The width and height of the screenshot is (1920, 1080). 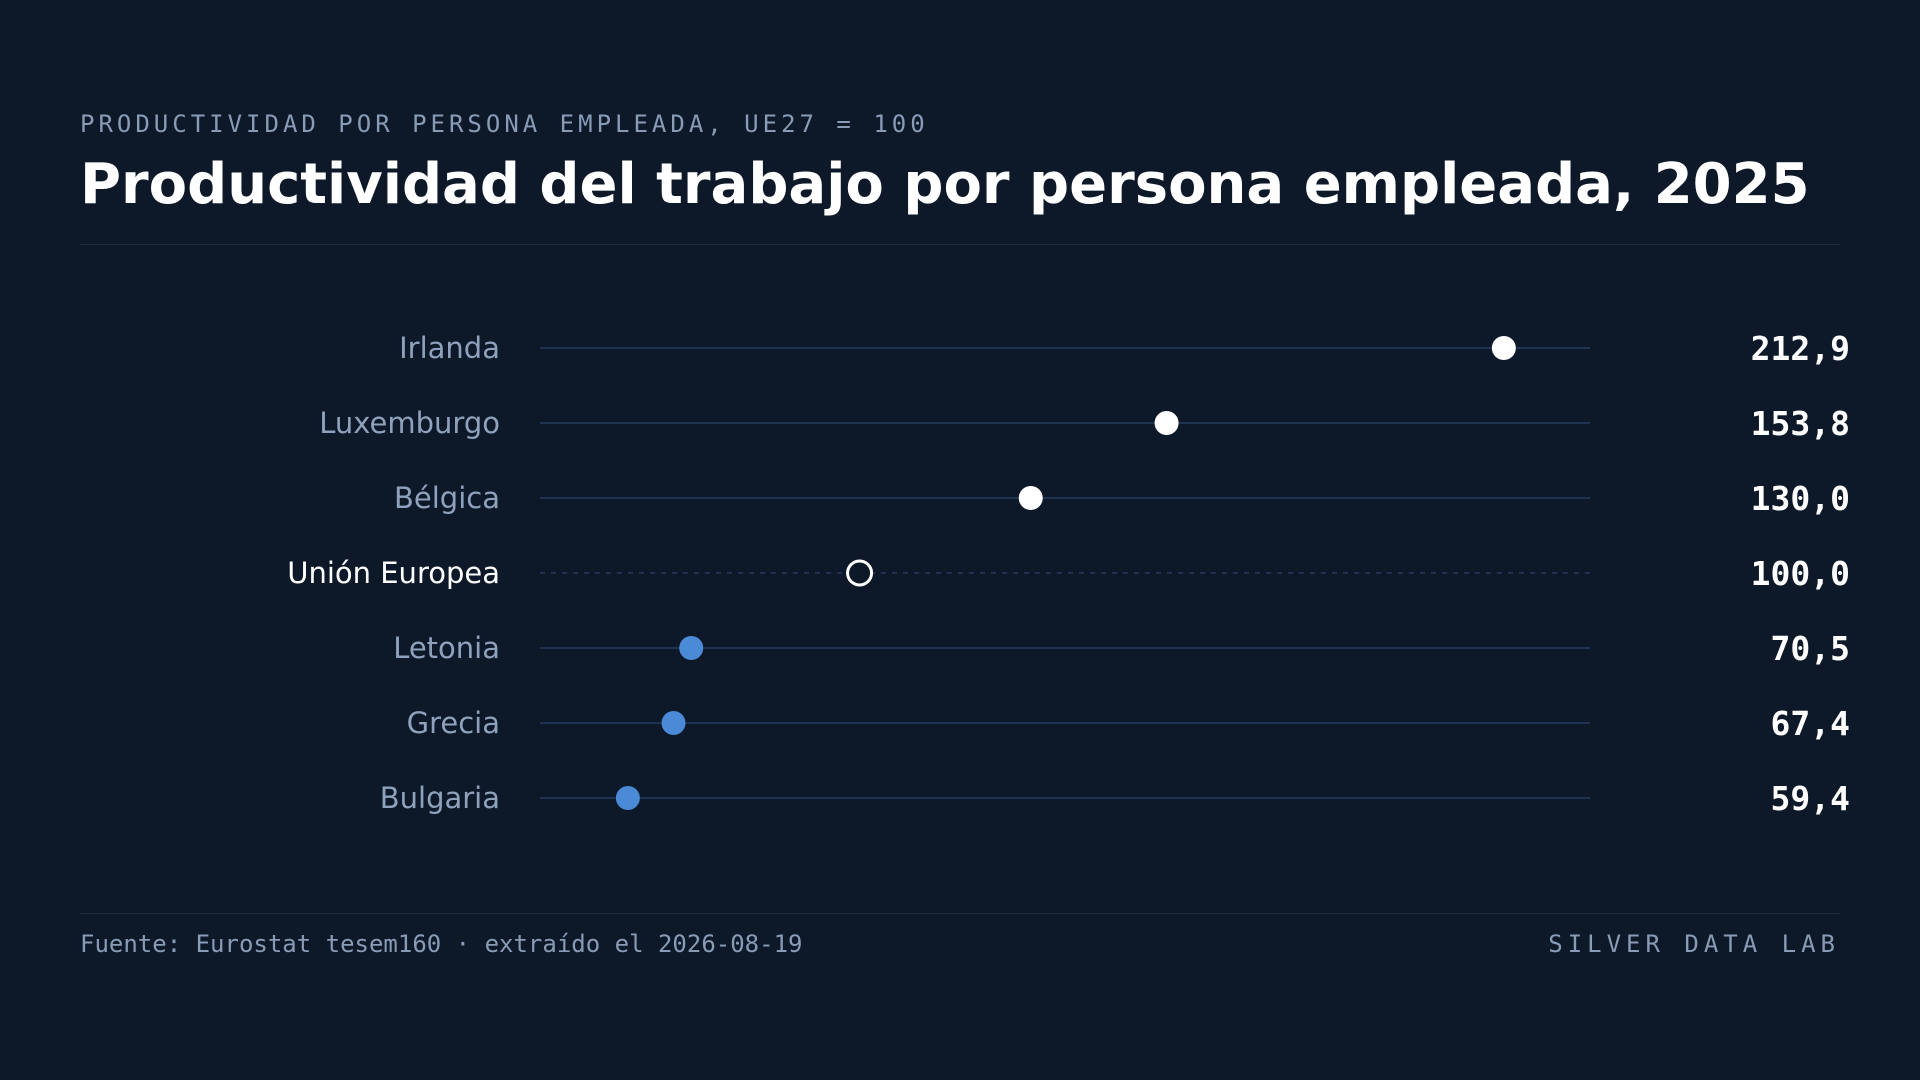 I want to click on value-label: 59,4, so click(x=1810, y=798).